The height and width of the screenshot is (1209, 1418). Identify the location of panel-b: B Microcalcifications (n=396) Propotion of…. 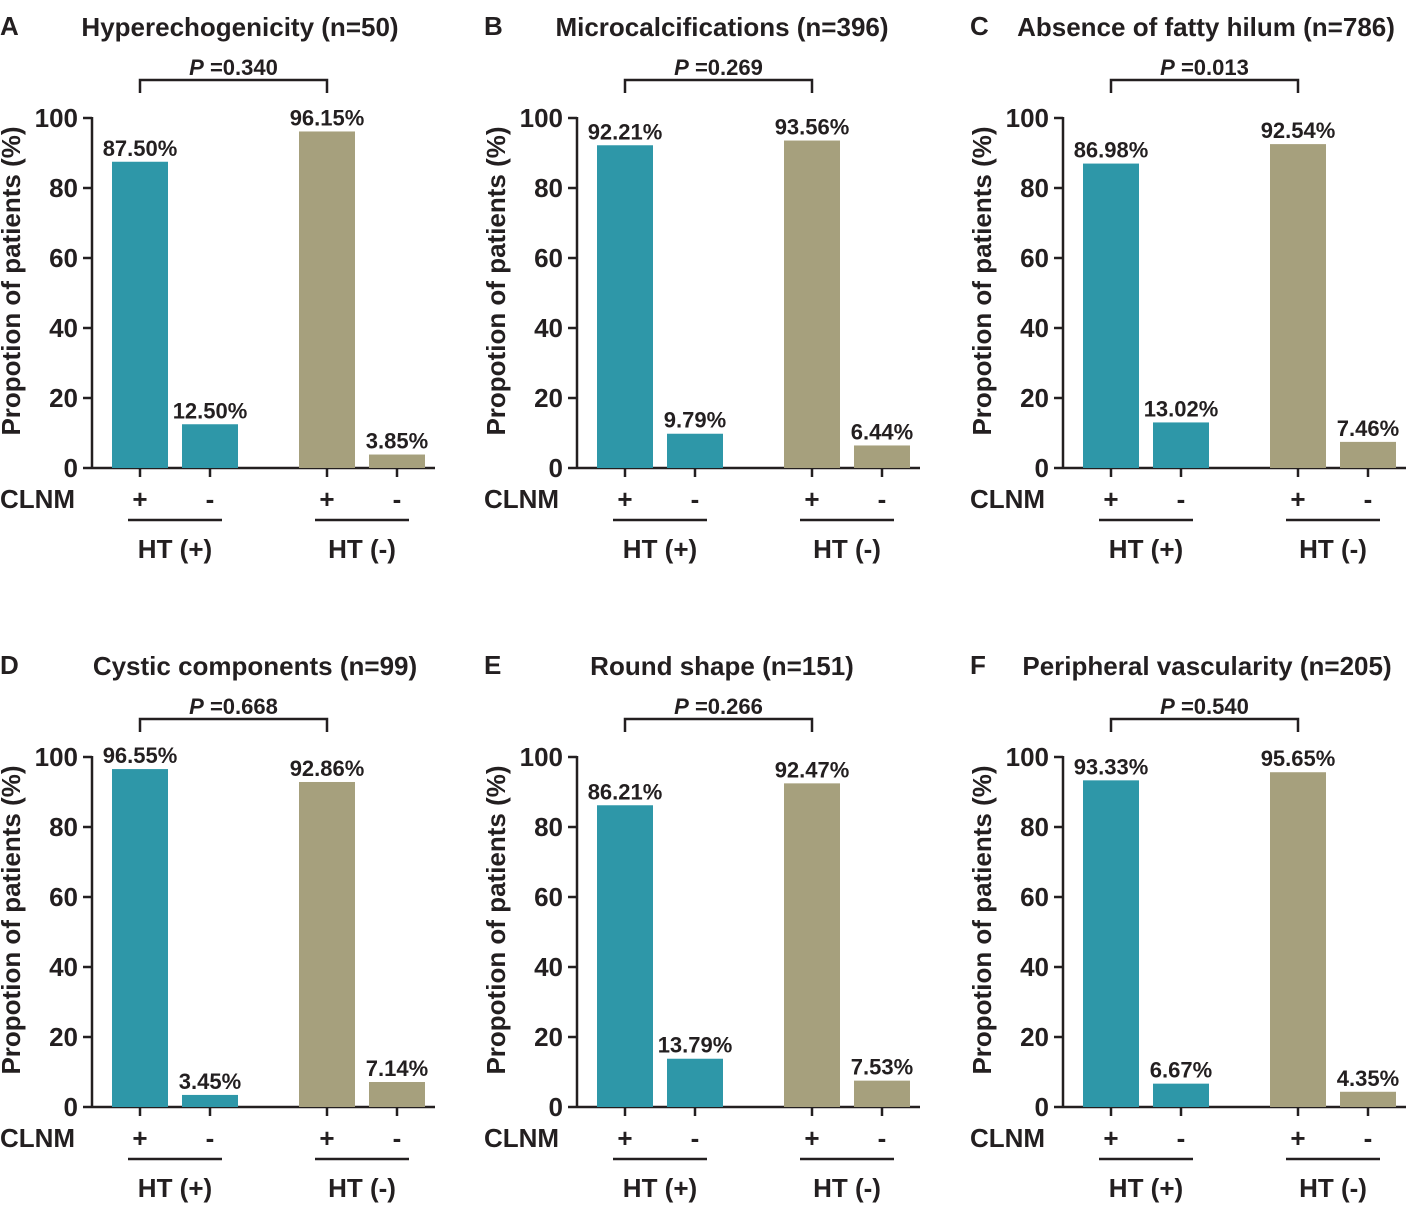
(700, 287).